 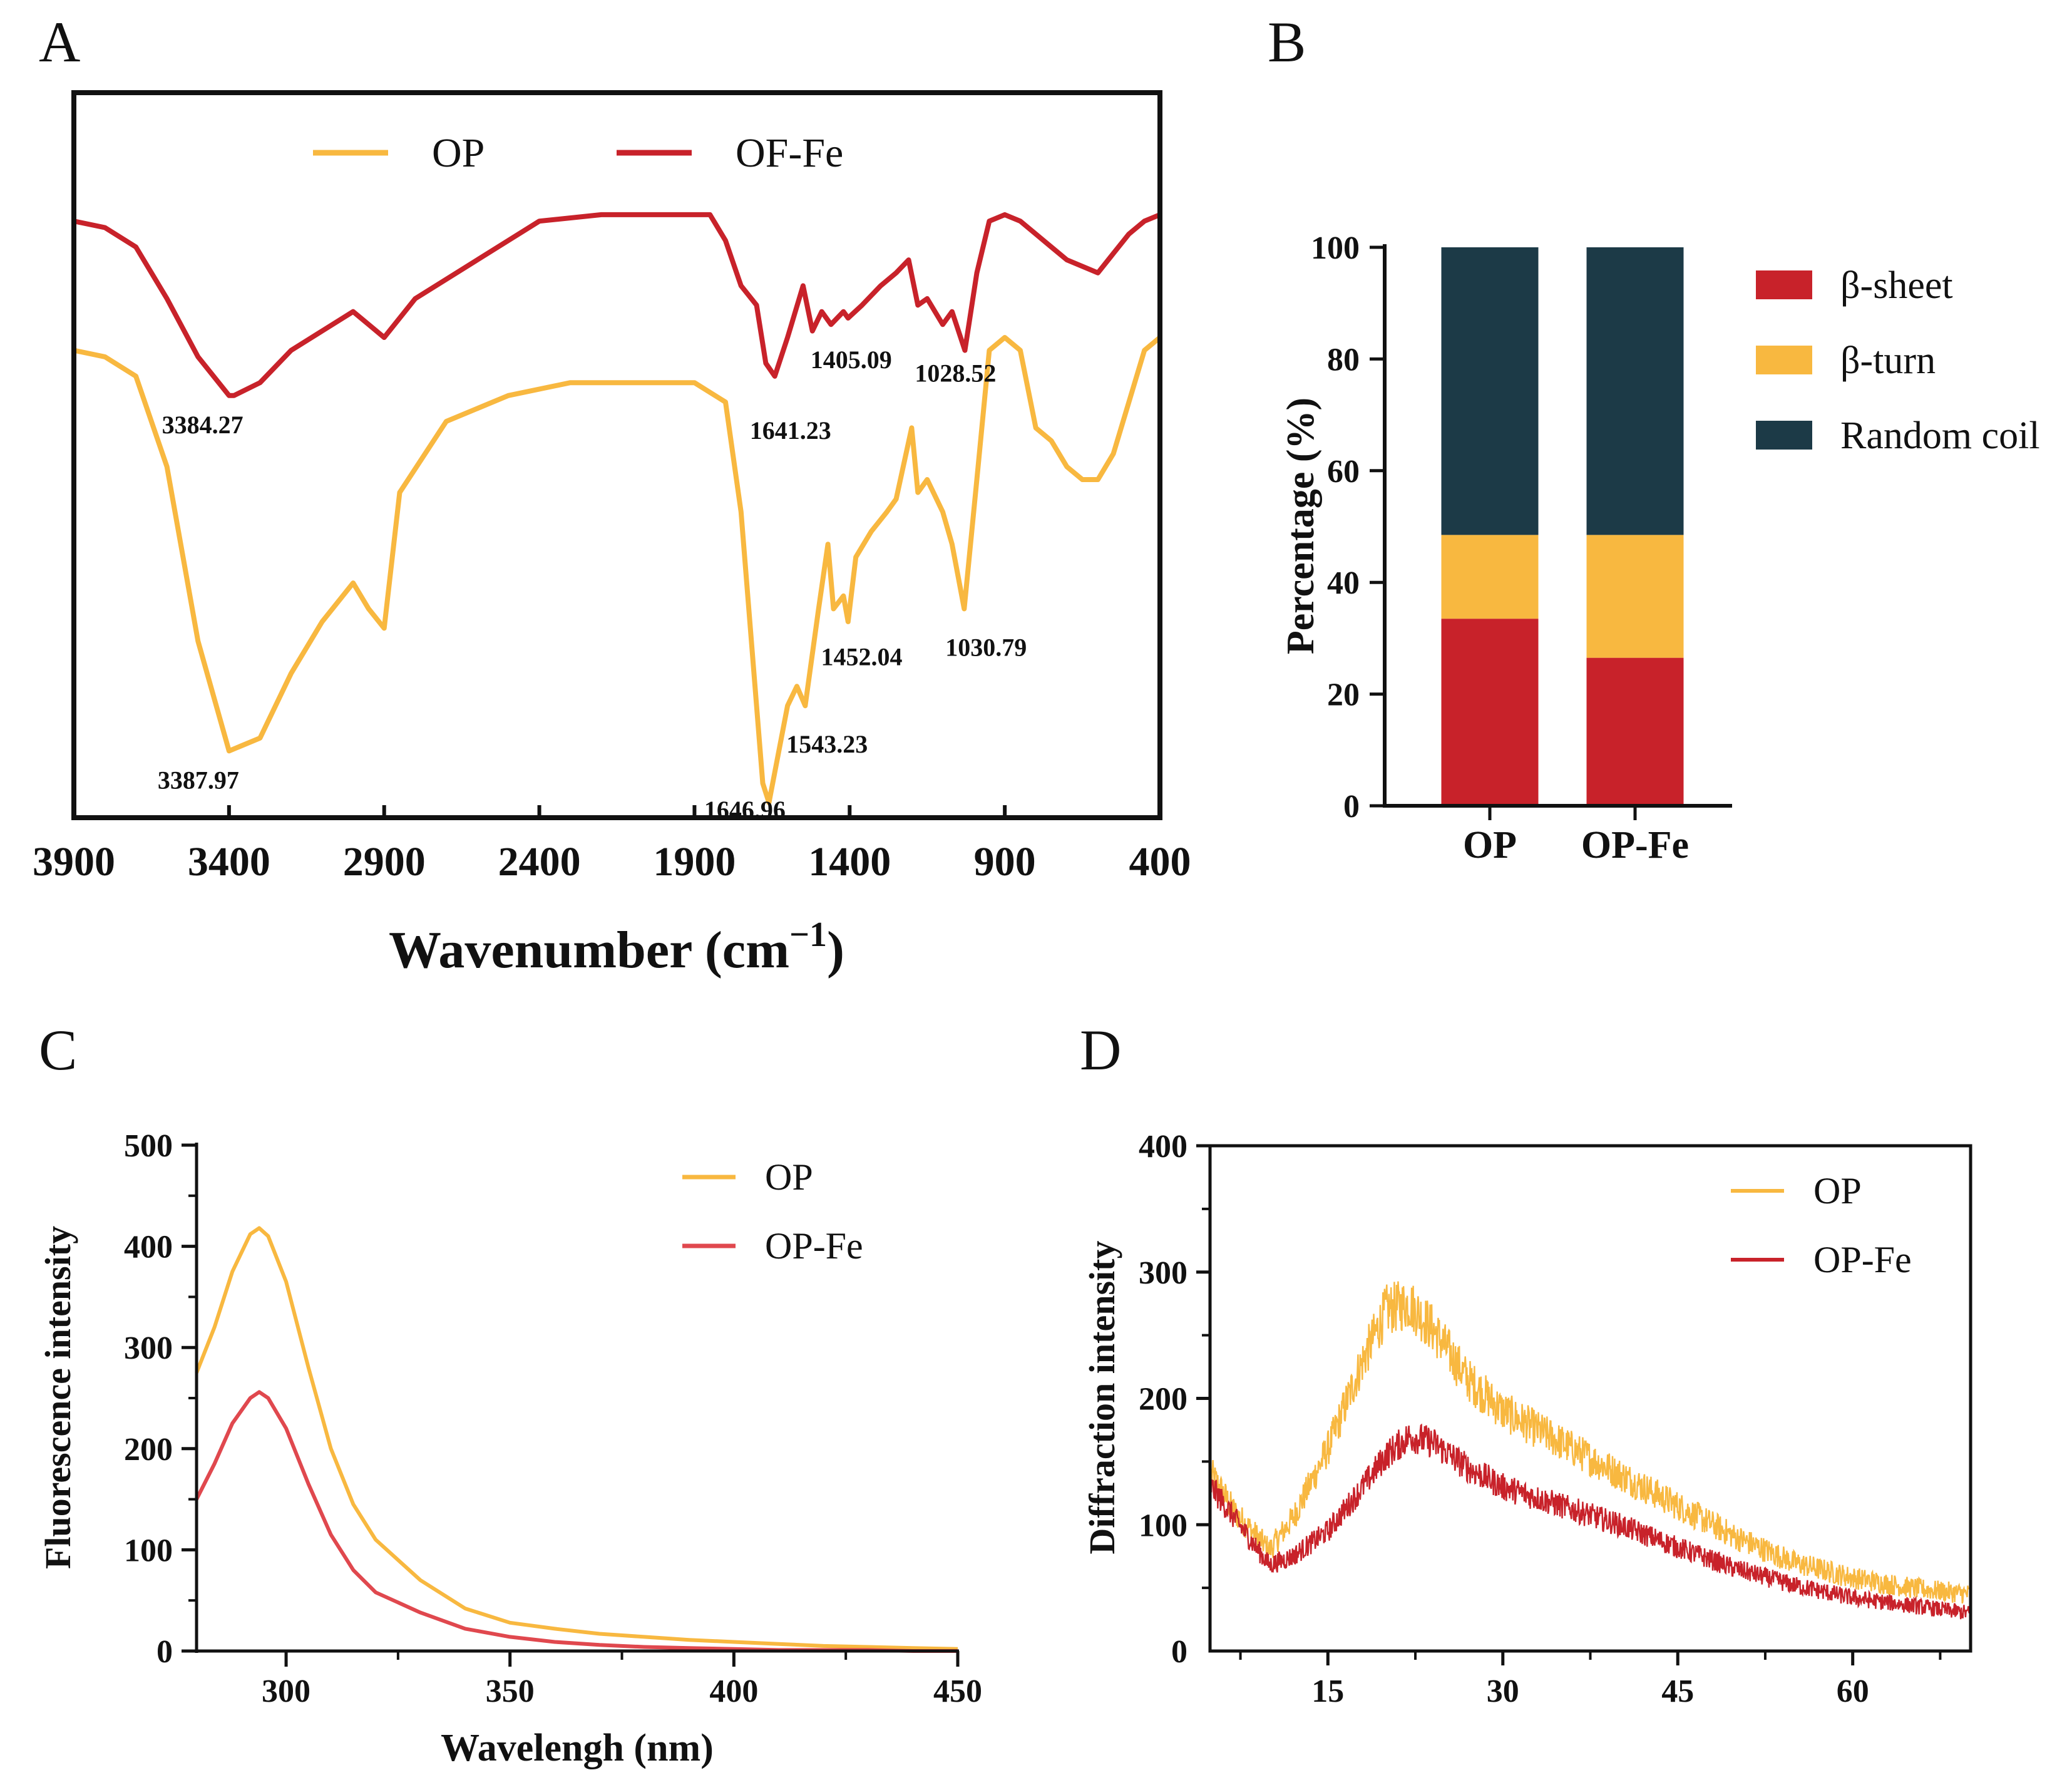 What do you see at coordinates (148, 1247) in the screenshot?
I see `panel-c-ytick-label-400: 400` at bounding box center [148, 1247].